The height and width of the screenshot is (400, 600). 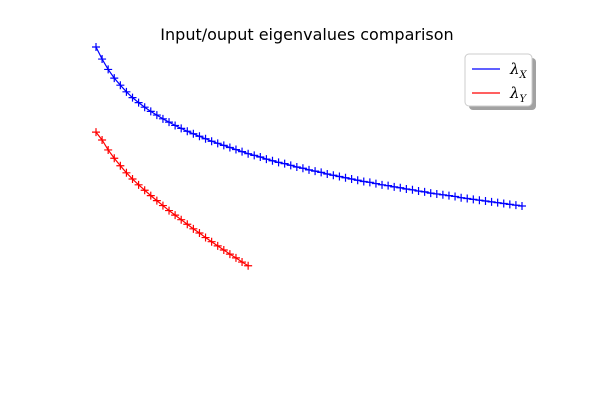 What do you see at coordinates (518, 70) in the screenshot?
I see `legend-label-lambda-x: λX` at bounding box center [518, 70].